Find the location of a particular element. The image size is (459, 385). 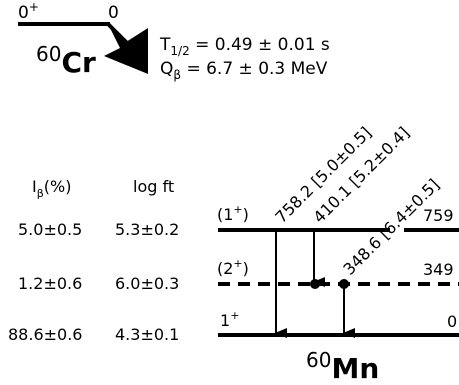

level-0-spin-parity: 1+ is located at coordinates (229, 319).